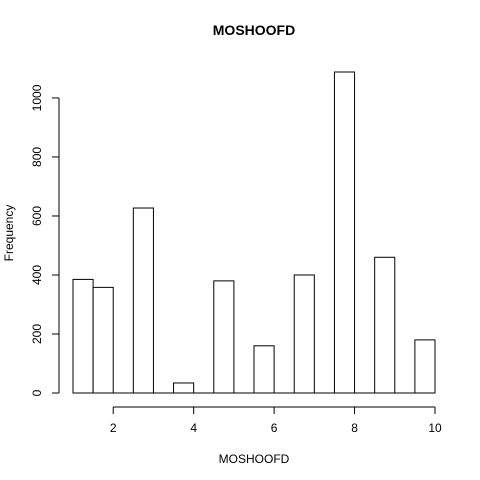  Describe the element at coordinates (37, 216) in the screenshot. I see `y-tick-label: 600` at that location.